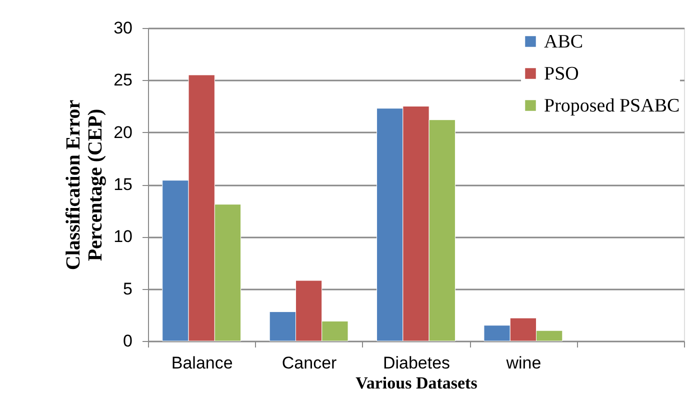  I want to click on y-tick-label: 25, so click(123, 80).